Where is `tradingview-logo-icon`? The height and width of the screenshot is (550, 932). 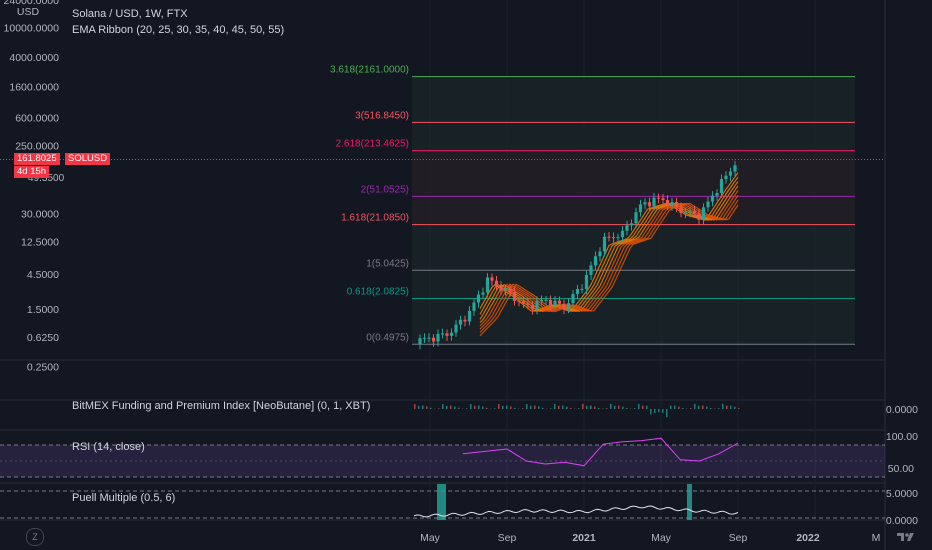
tradingview-logo-icon is located at coordinates (906, 537).